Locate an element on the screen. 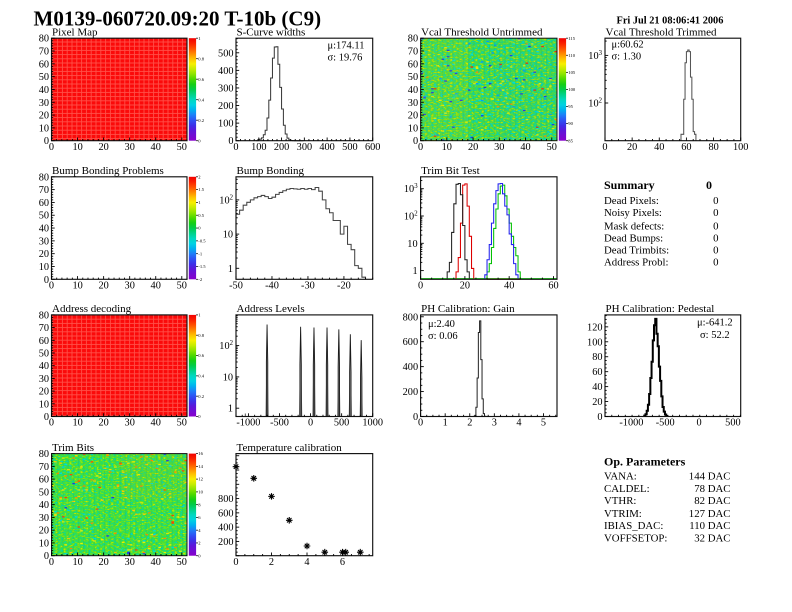  svg-text: σ: 0.06 is located at coordinates (443, 336).